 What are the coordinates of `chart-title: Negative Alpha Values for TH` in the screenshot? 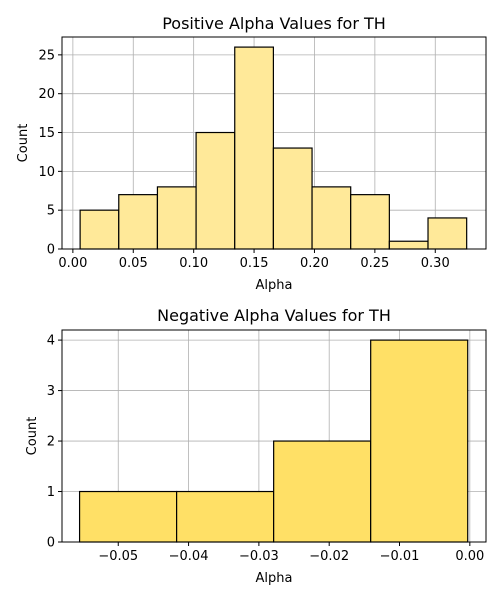 It's located at (274, 315).